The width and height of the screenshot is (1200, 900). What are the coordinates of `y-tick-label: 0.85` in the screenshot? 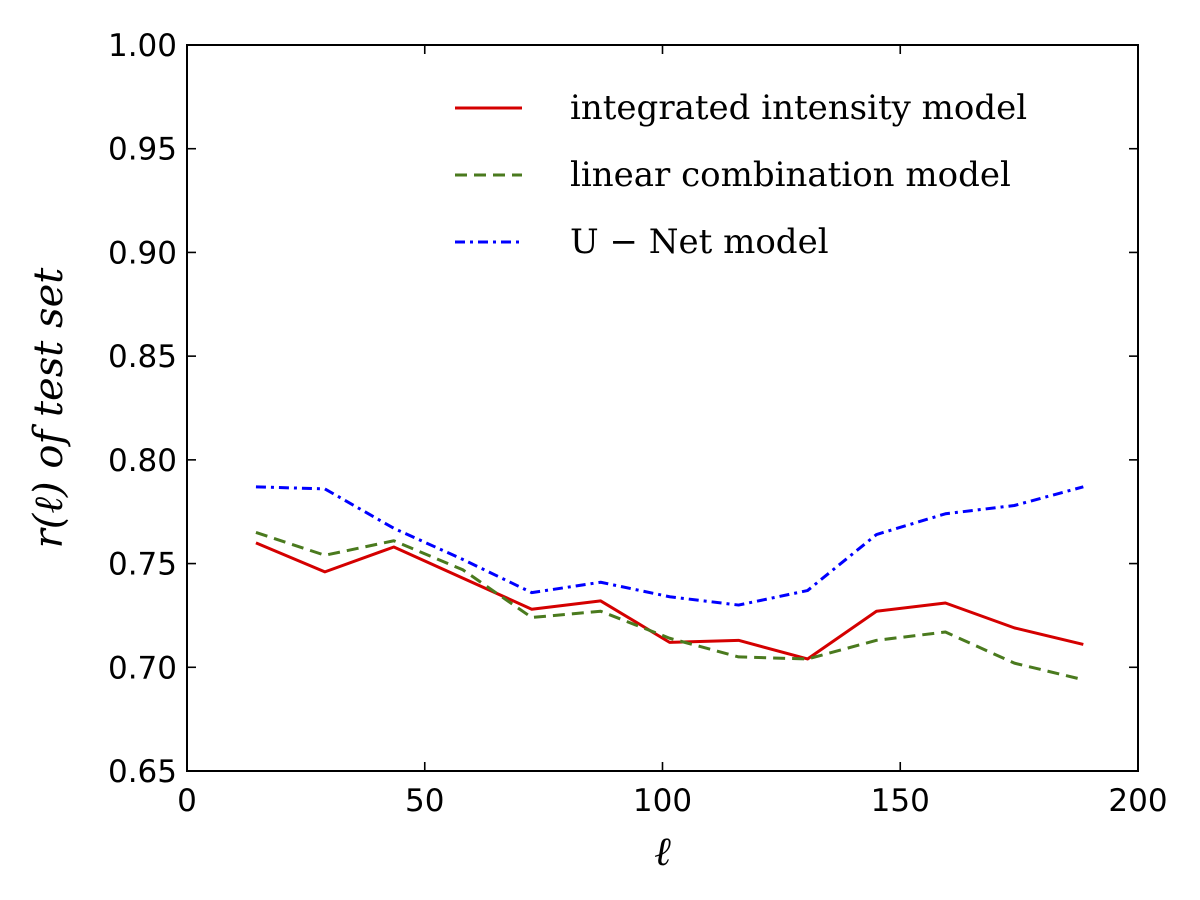 It's located at (142, 357).